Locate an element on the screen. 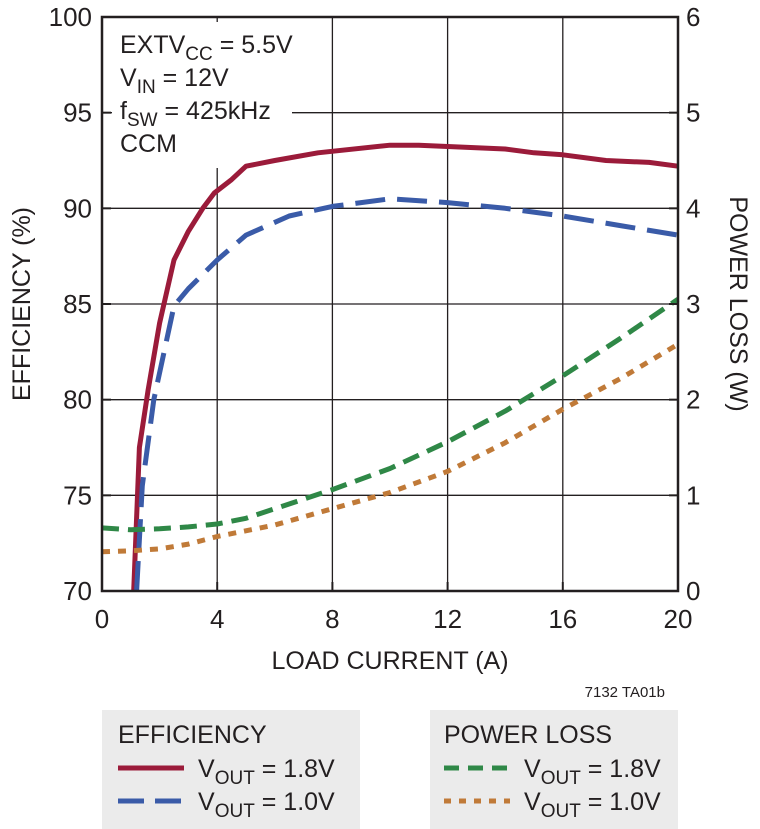  legend-heading-power-loss: POWER LOSS is located at coordinates (528, 735).